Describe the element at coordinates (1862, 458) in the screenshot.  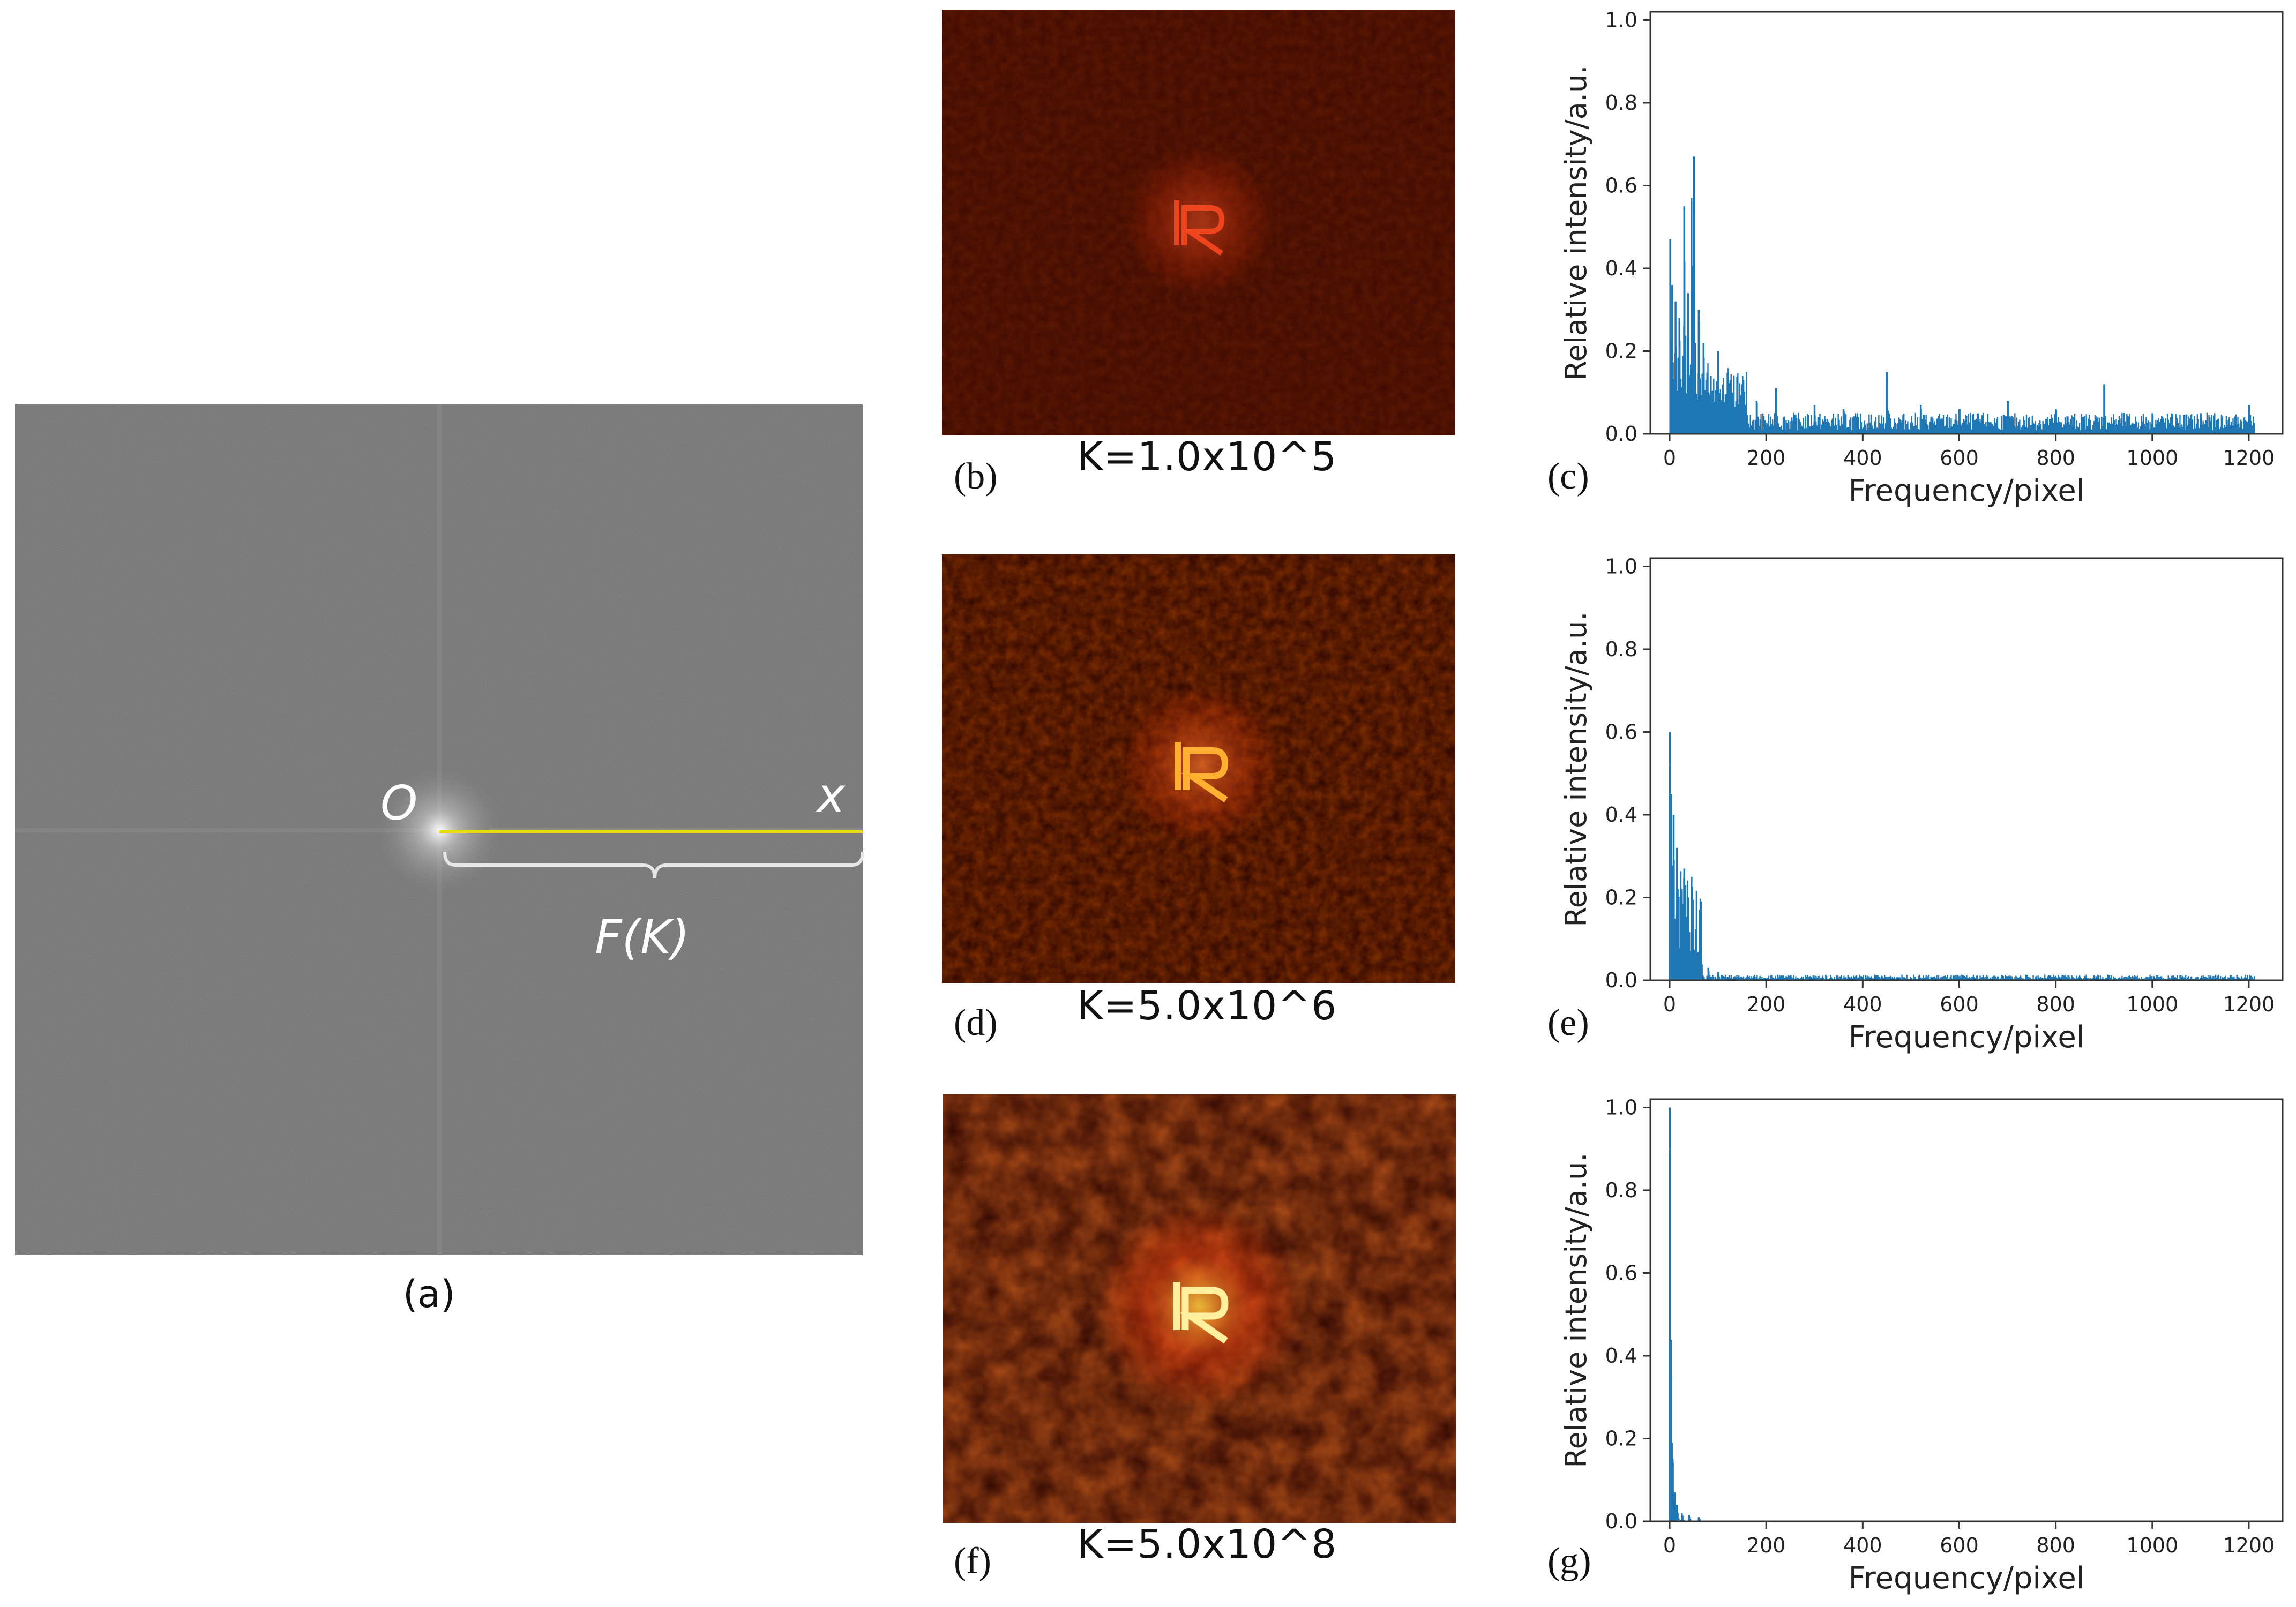
I see `x-tick-label: 400` at that location.